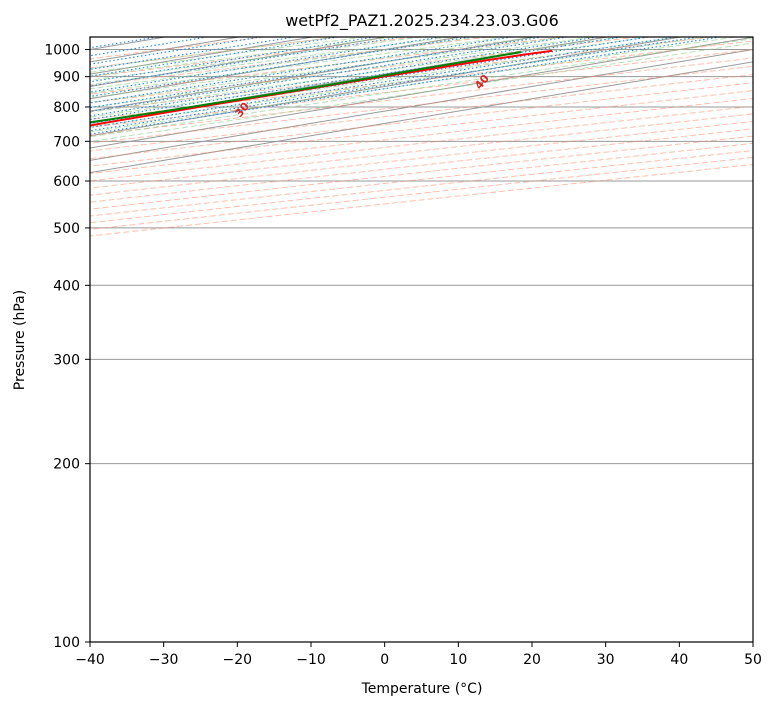 The width and height of the screenshot is (775, 708). Describe the element at coordinates (238, 660) in the screenshot. I see `x-tick-label: −20` at that location.